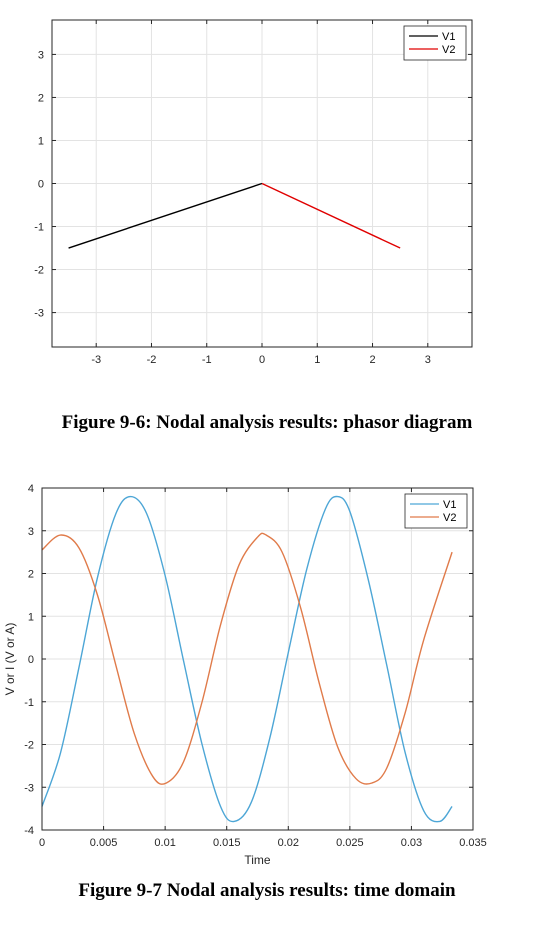  What do you see at coordinates (152, 360) in the screenshot?
I see `x-tick-label: -2` at bounding box center [152, 360].